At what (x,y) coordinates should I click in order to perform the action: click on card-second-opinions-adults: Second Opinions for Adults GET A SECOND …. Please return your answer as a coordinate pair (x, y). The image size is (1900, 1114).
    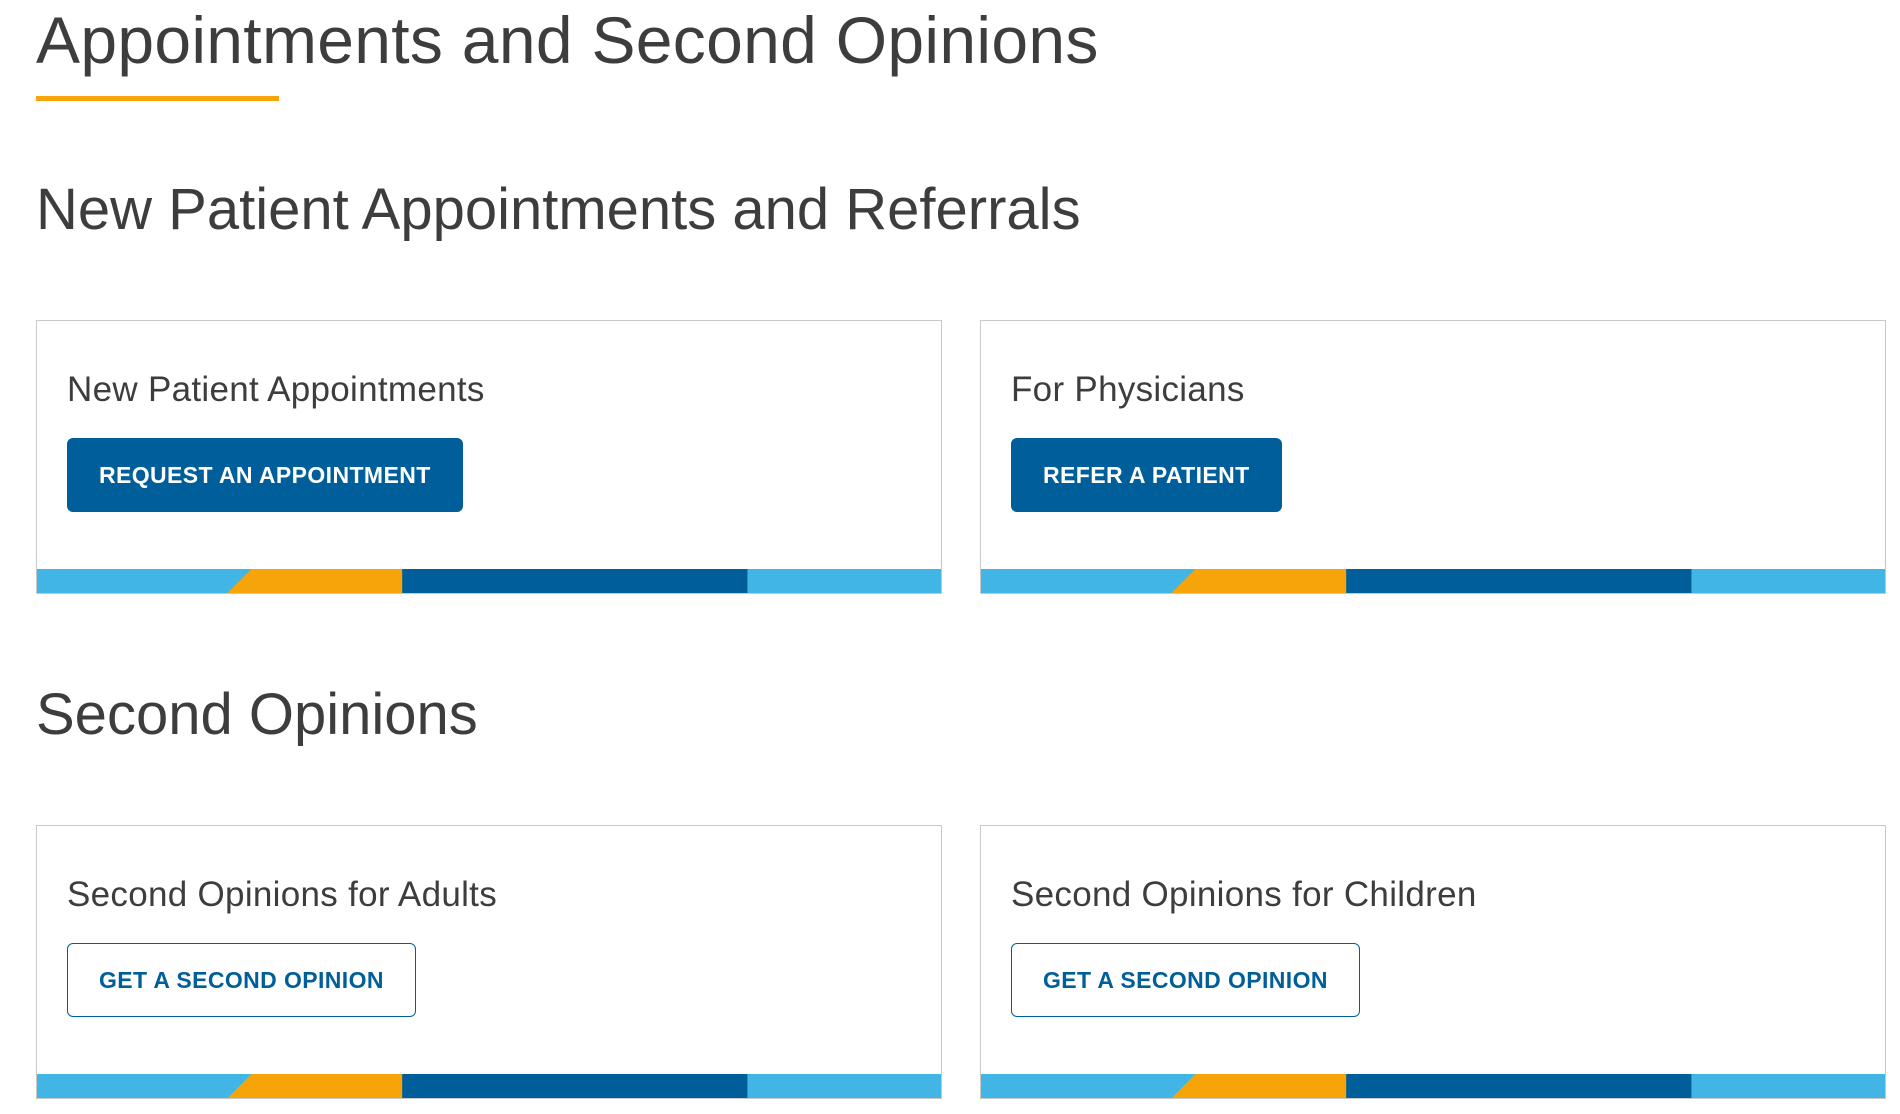
    Looking at the image, I should click on (489, 962).